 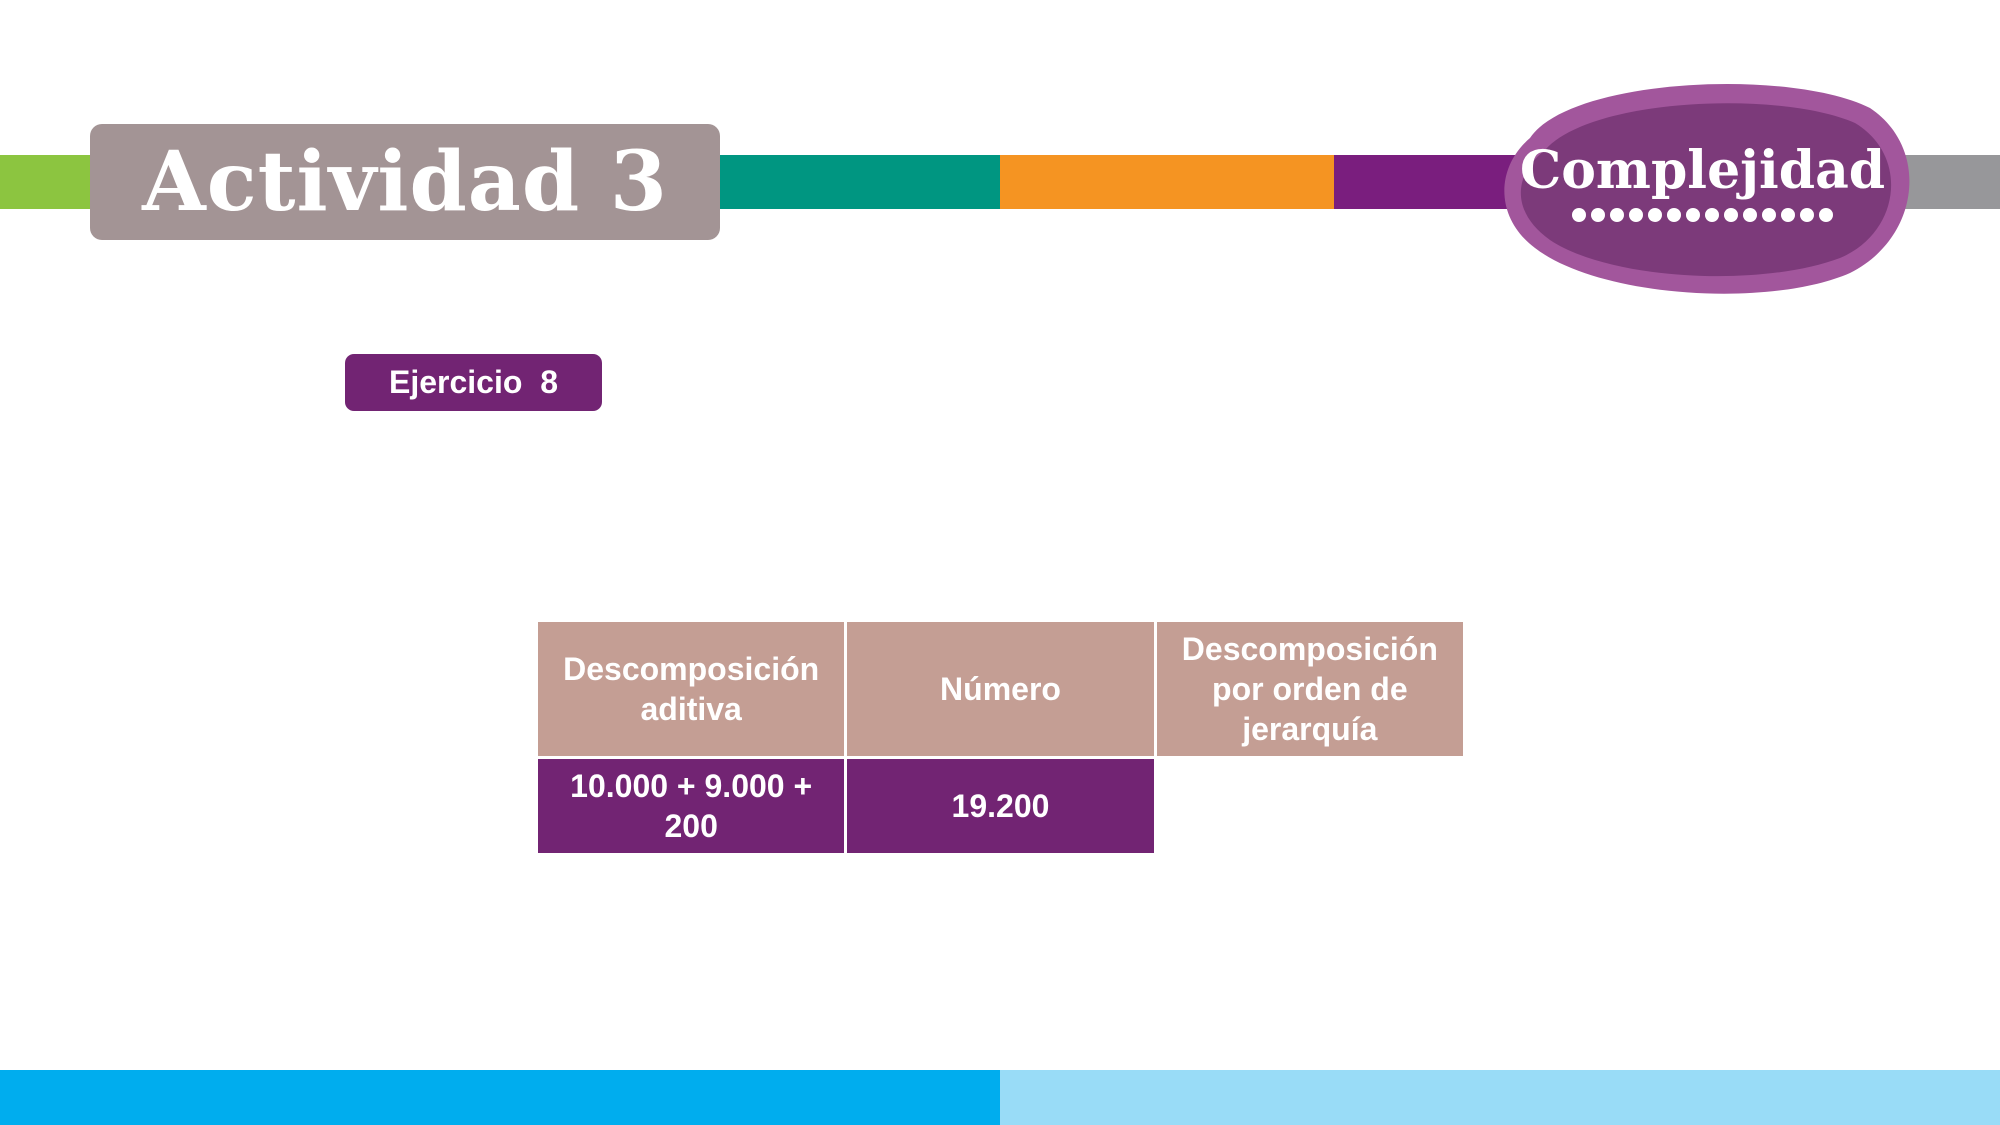 I want to click on footer-band-right, so click(x=1500, y=1097).